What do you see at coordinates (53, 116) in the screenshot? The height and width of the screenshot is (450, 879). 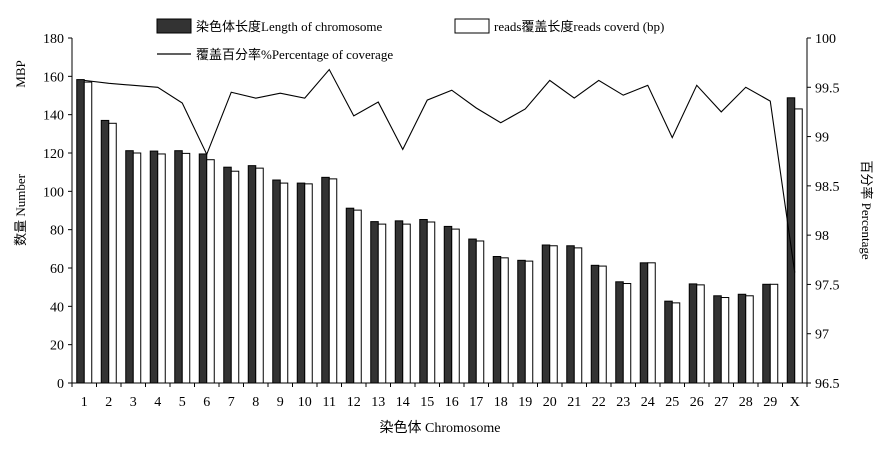 I see `left-tick-label: 140` at bounding box center [53, 116].